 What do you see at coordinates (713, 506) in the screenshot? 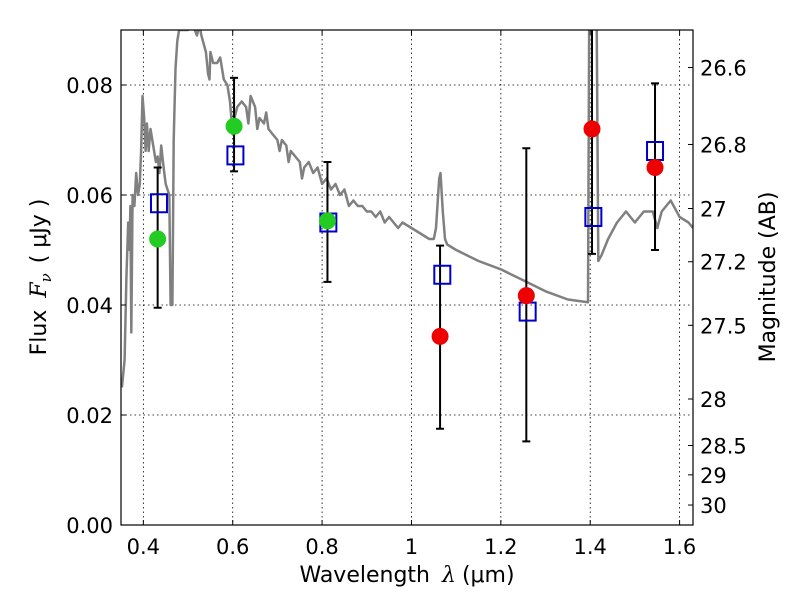
I see `mag-tick-label: 30` at bounding box center [713, 506].